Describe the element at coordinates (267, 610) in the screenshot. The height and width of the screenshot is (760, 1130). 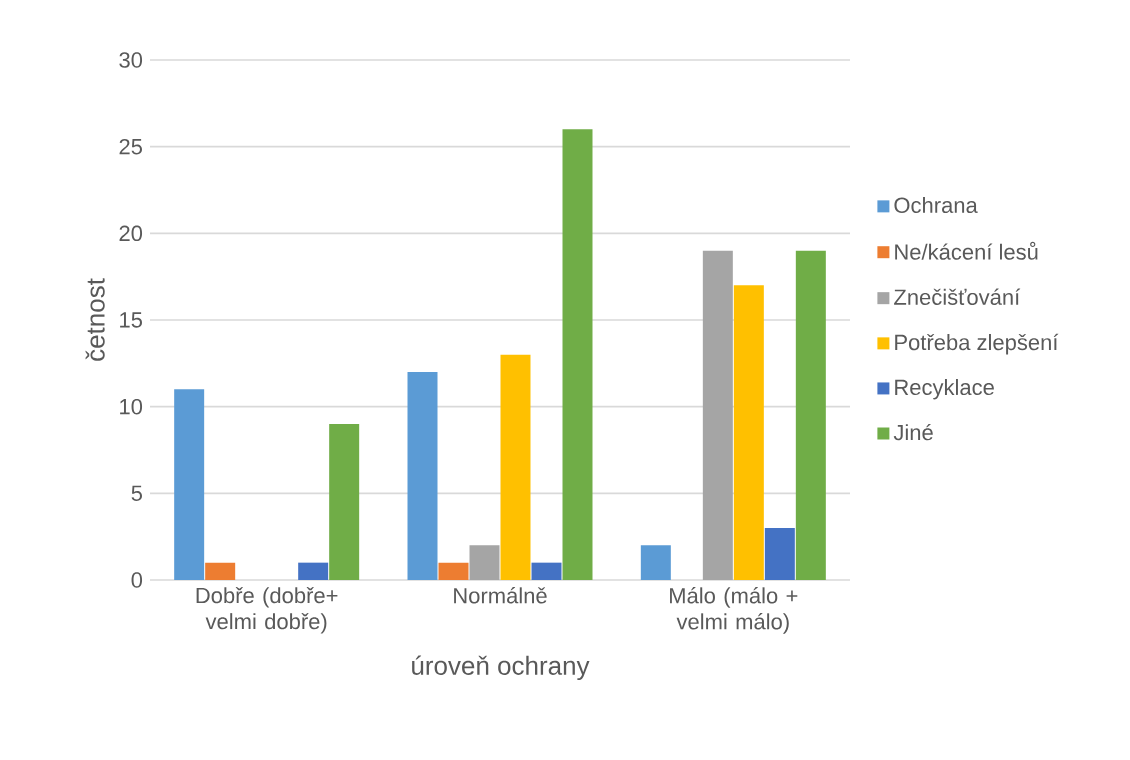
I see `x-tick-label: Dobře (dobře+ velmi dobře)` at that location.